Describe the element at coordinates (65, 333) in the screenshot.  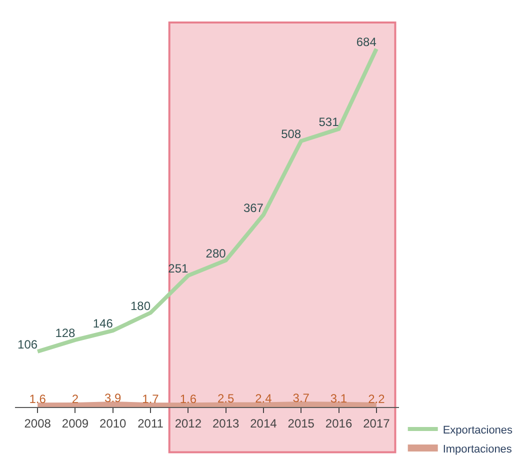
I see `data-label: 128` at that location.